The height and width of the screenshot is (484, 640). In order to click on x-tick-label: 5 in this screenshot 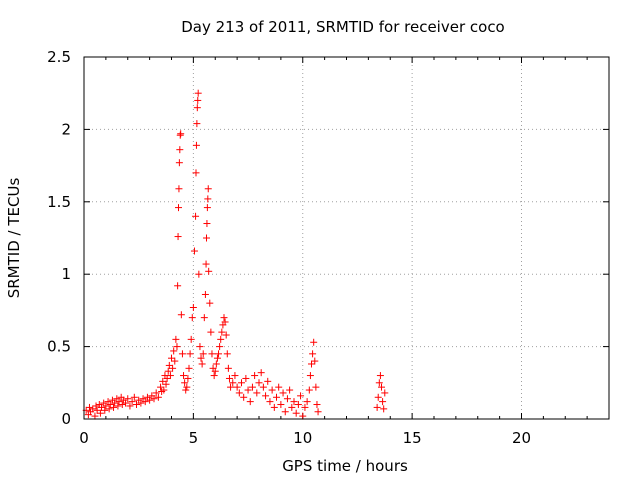, I will do `click(194, 438)`.